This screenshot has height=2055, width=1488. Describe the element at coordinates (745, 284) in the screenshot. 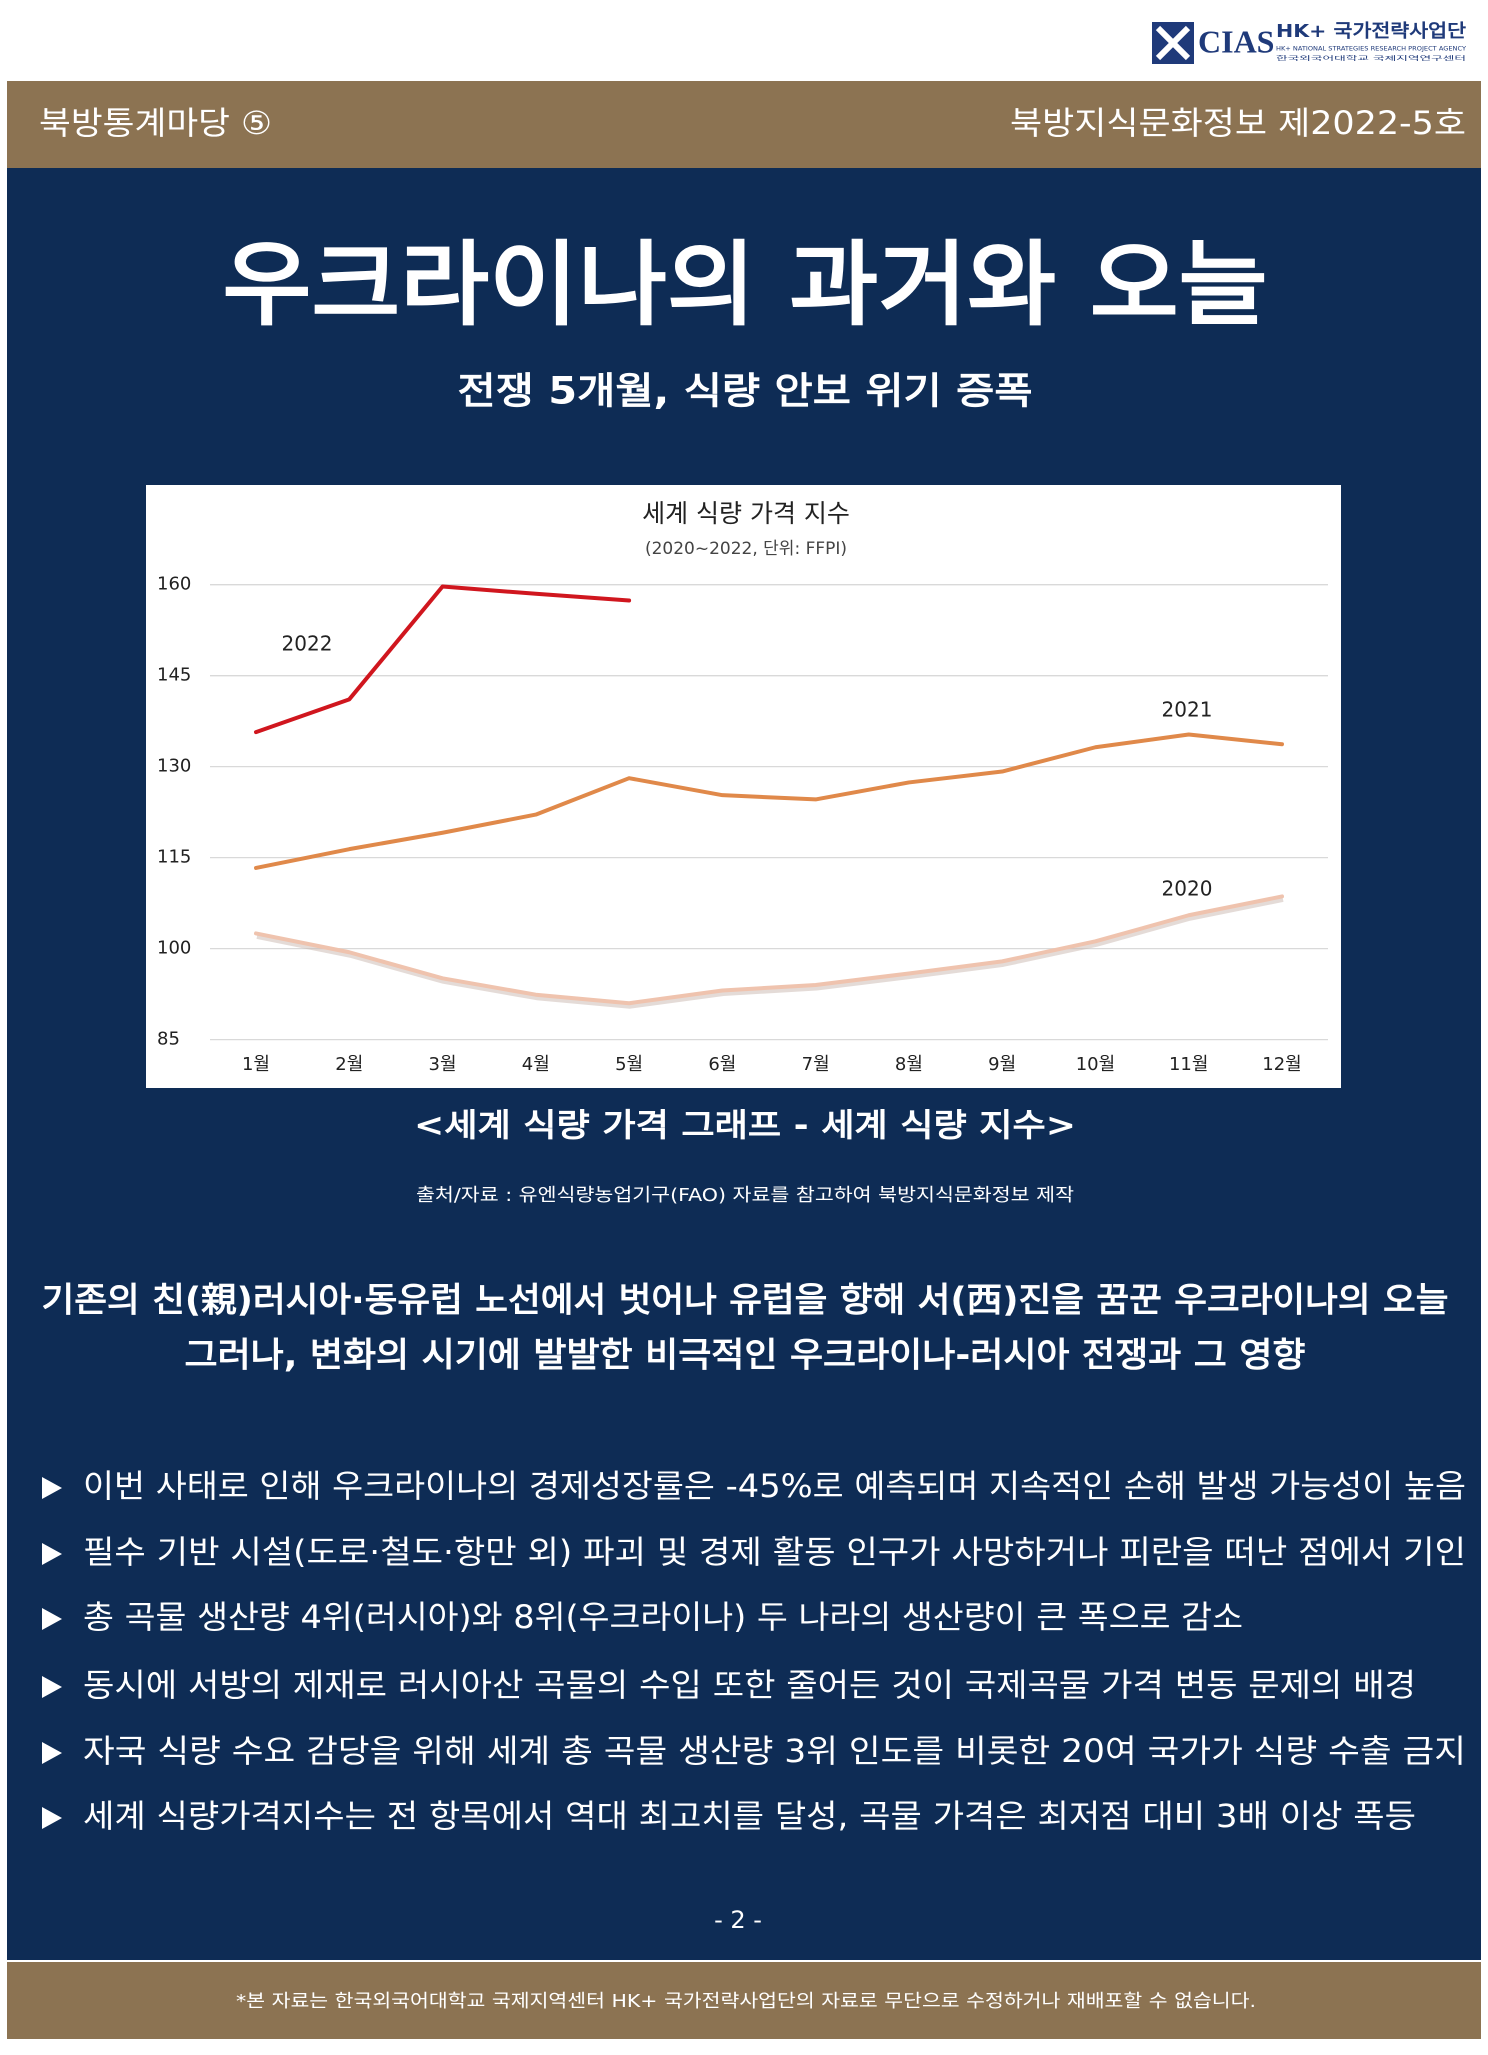

I see `main-title: 우크라이나의 과거와 오늘` at that location.